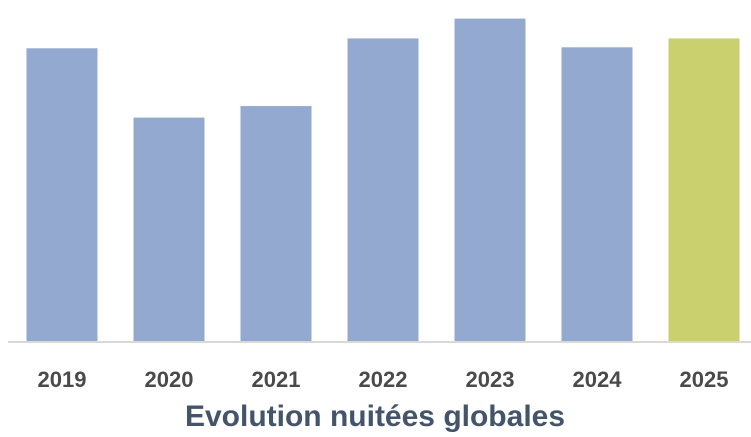 The image size is (751, 437). Describe the element at coordinates (169, 229) in the screenshot. I see `bar-2020` at that location.